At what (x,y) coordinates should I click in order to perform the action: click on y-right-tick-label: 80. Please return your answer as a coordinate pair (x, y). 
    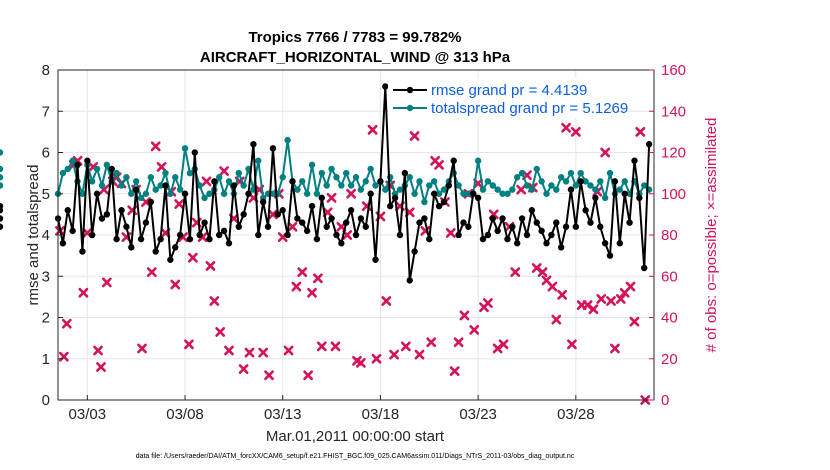
    Looking at the image, I should click on (669, 235).